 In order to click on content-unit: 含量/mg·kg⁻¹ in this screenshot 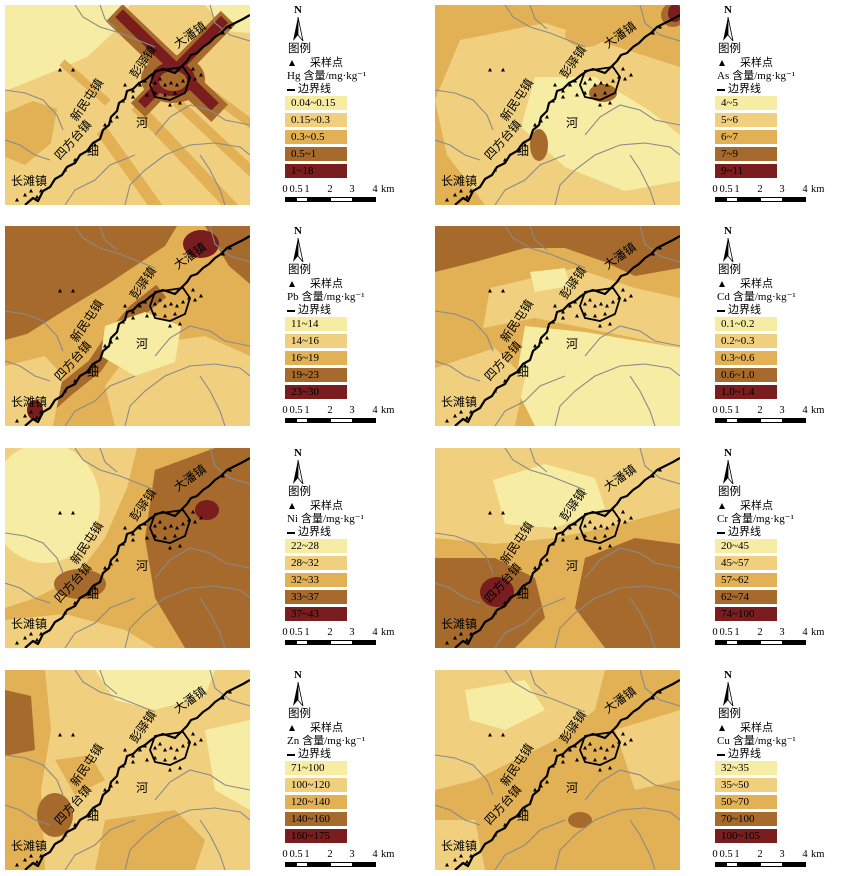, I will do `click(333, 297)`.